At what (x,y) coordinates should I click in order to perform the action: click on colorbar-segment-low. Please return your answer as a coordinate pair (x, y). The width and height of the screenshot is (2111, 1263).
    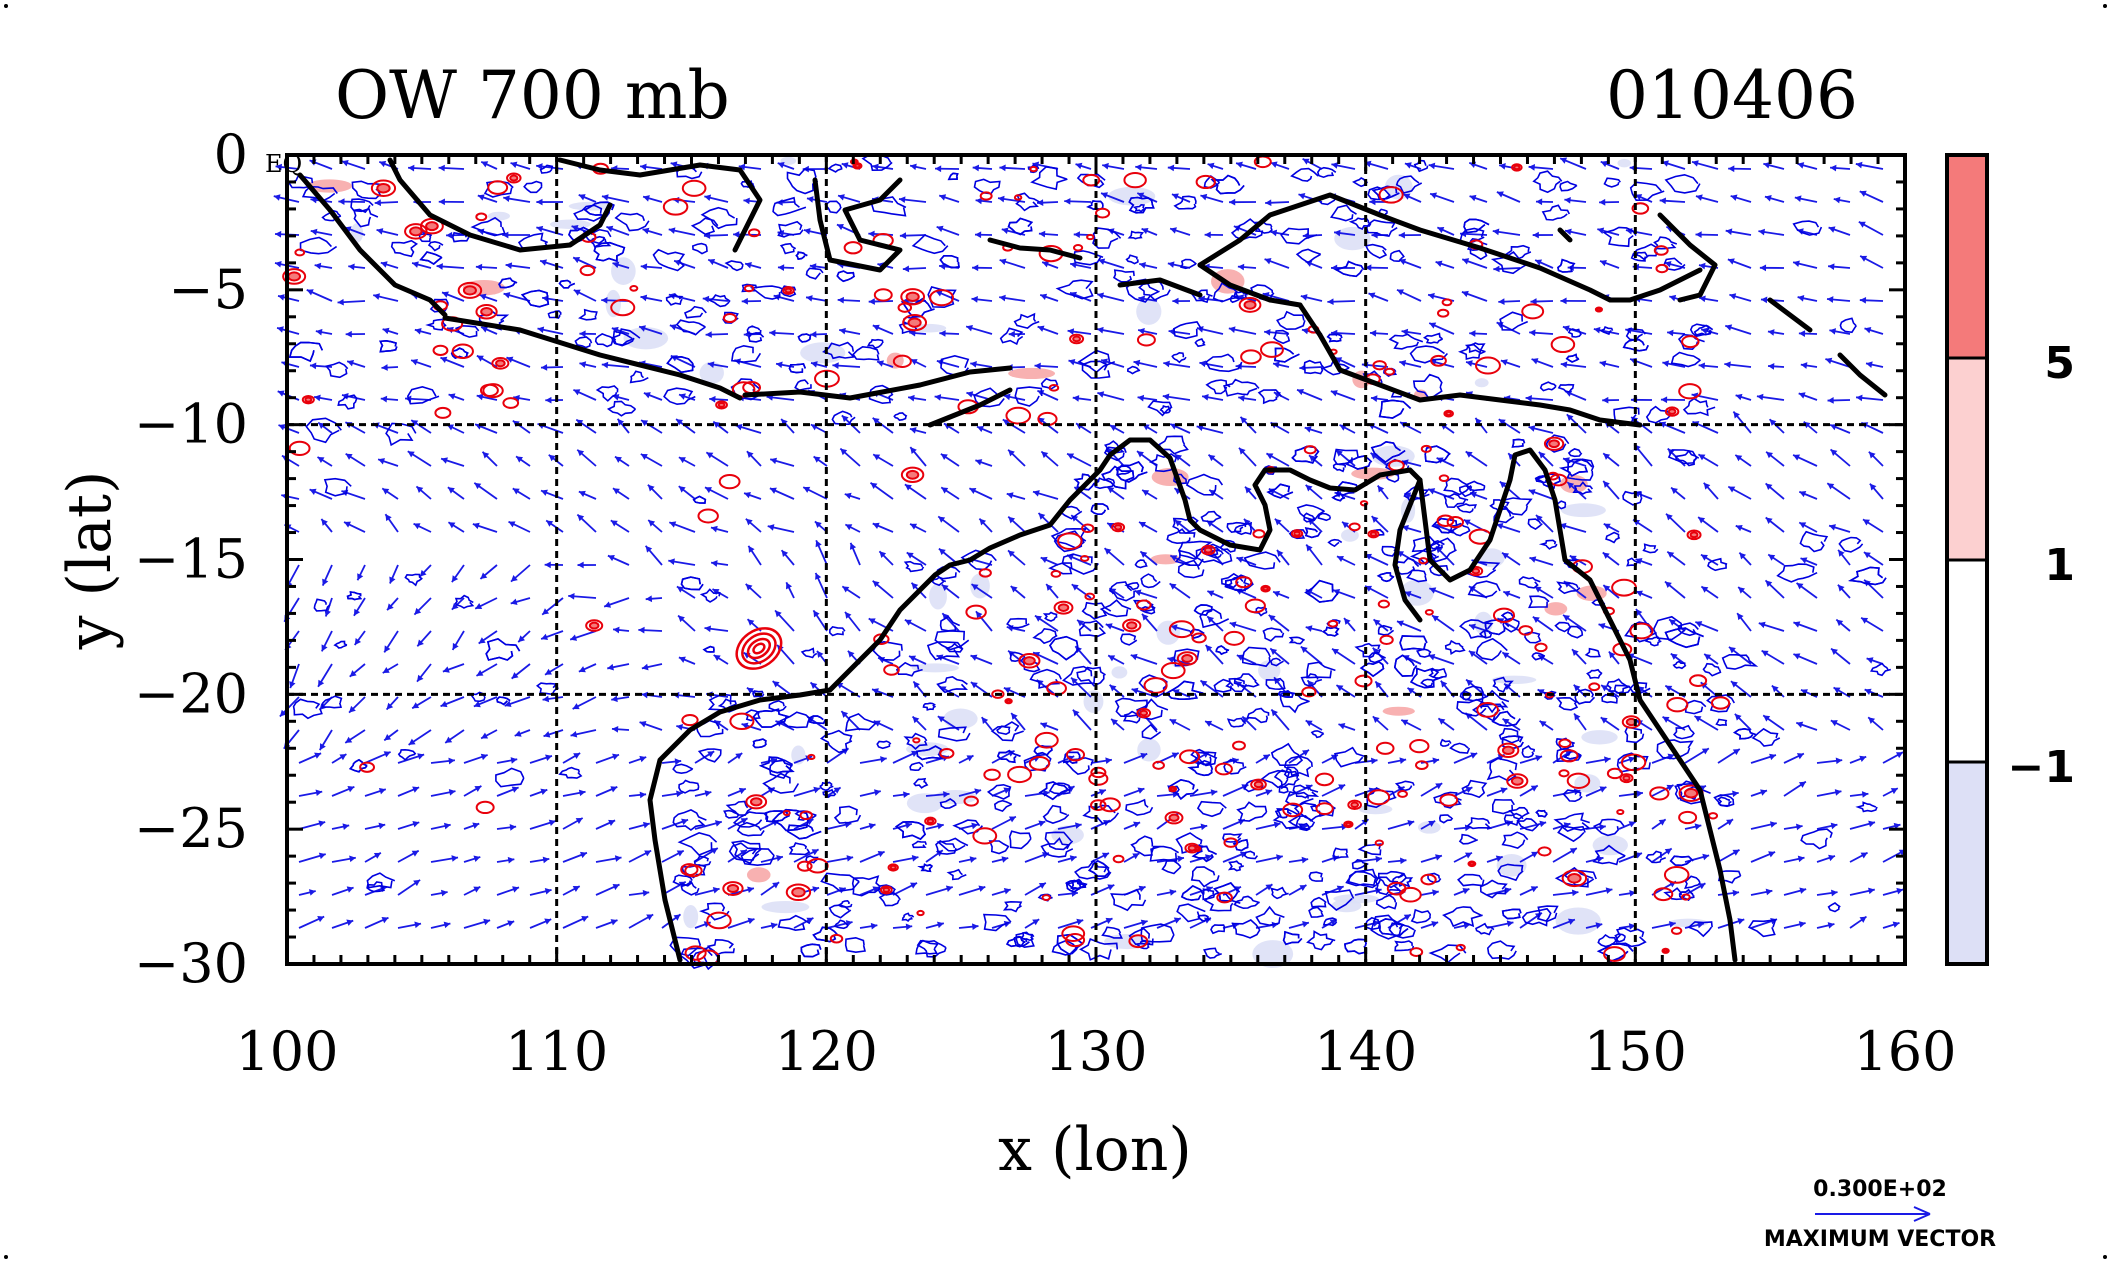
    Looking at the image, I should click on (1967, 863).